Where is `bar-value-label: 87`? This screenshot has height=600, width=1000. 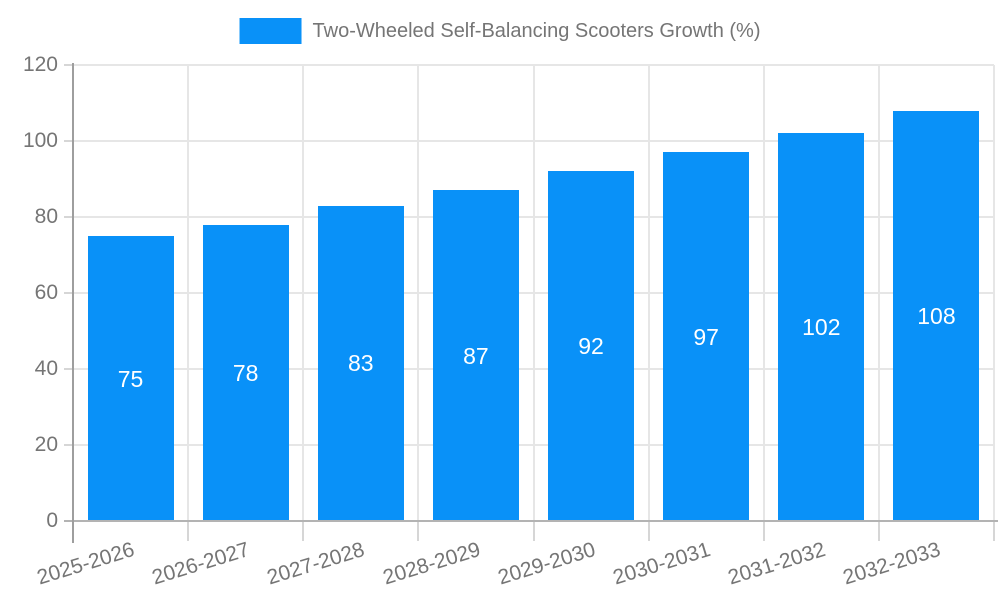 bar-value-label: 87 is located at coordinates (476, 355).